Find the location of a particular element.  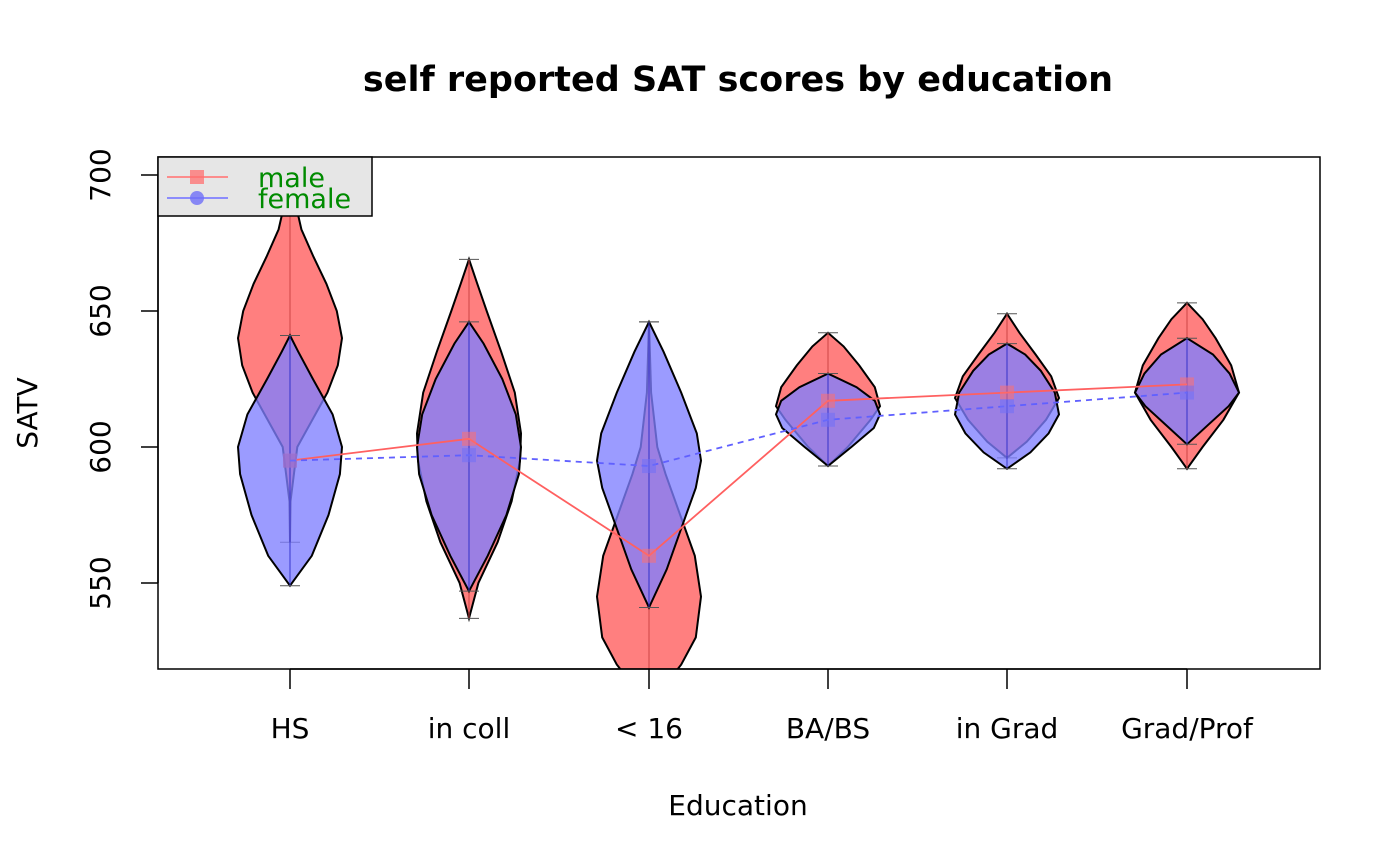

x-tick-label-2: < 16 is located at coordinates (649, 728).